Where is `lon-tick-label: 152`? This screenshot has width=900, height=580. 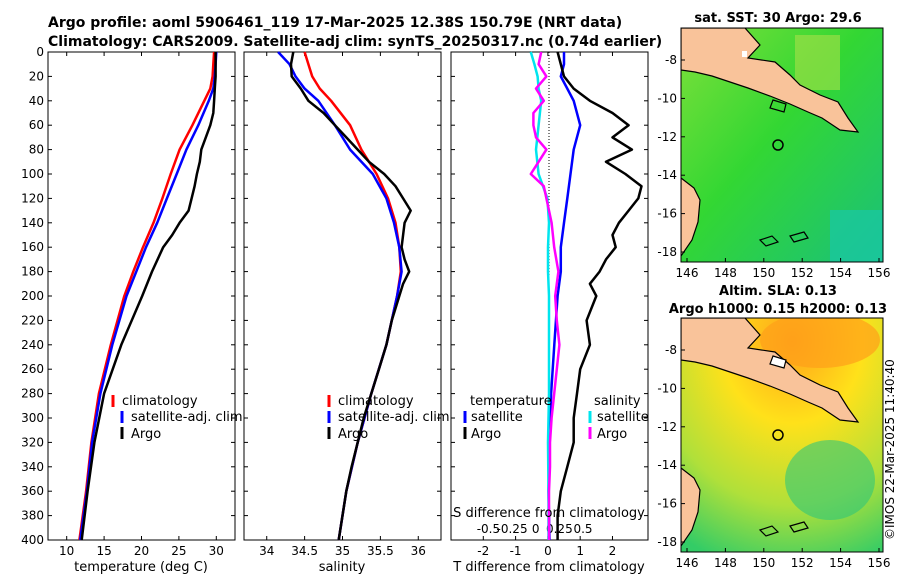
lon-tick-label: 152 is located at coordinates (802, 563).